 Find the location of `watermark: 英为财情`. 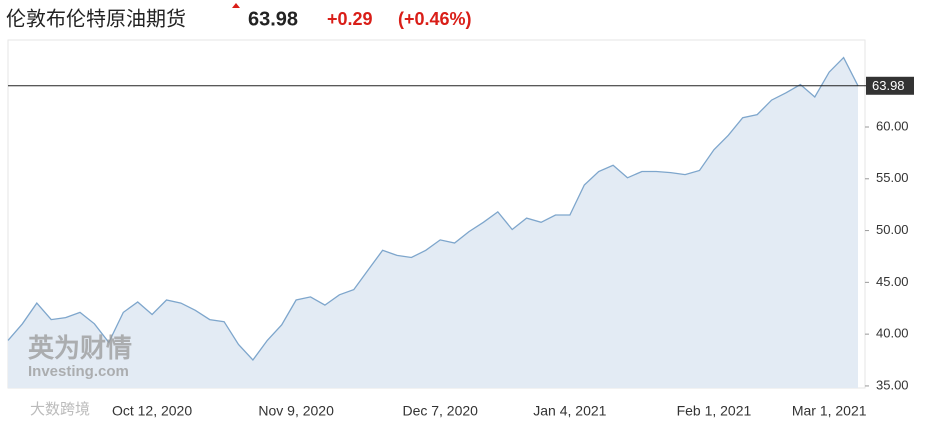

watermark: 英为财情 is located at coordinates (80, 348).